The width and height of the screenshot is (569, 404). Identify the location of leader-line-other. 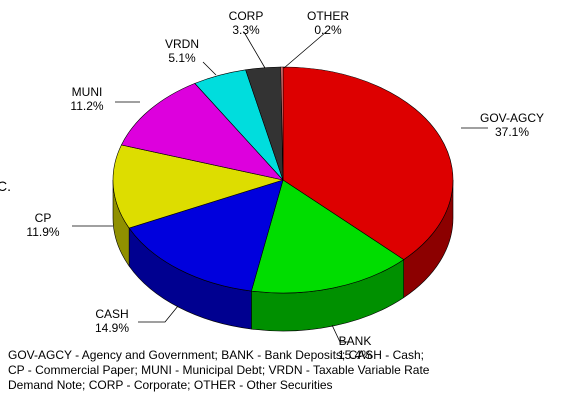
(305, 50).